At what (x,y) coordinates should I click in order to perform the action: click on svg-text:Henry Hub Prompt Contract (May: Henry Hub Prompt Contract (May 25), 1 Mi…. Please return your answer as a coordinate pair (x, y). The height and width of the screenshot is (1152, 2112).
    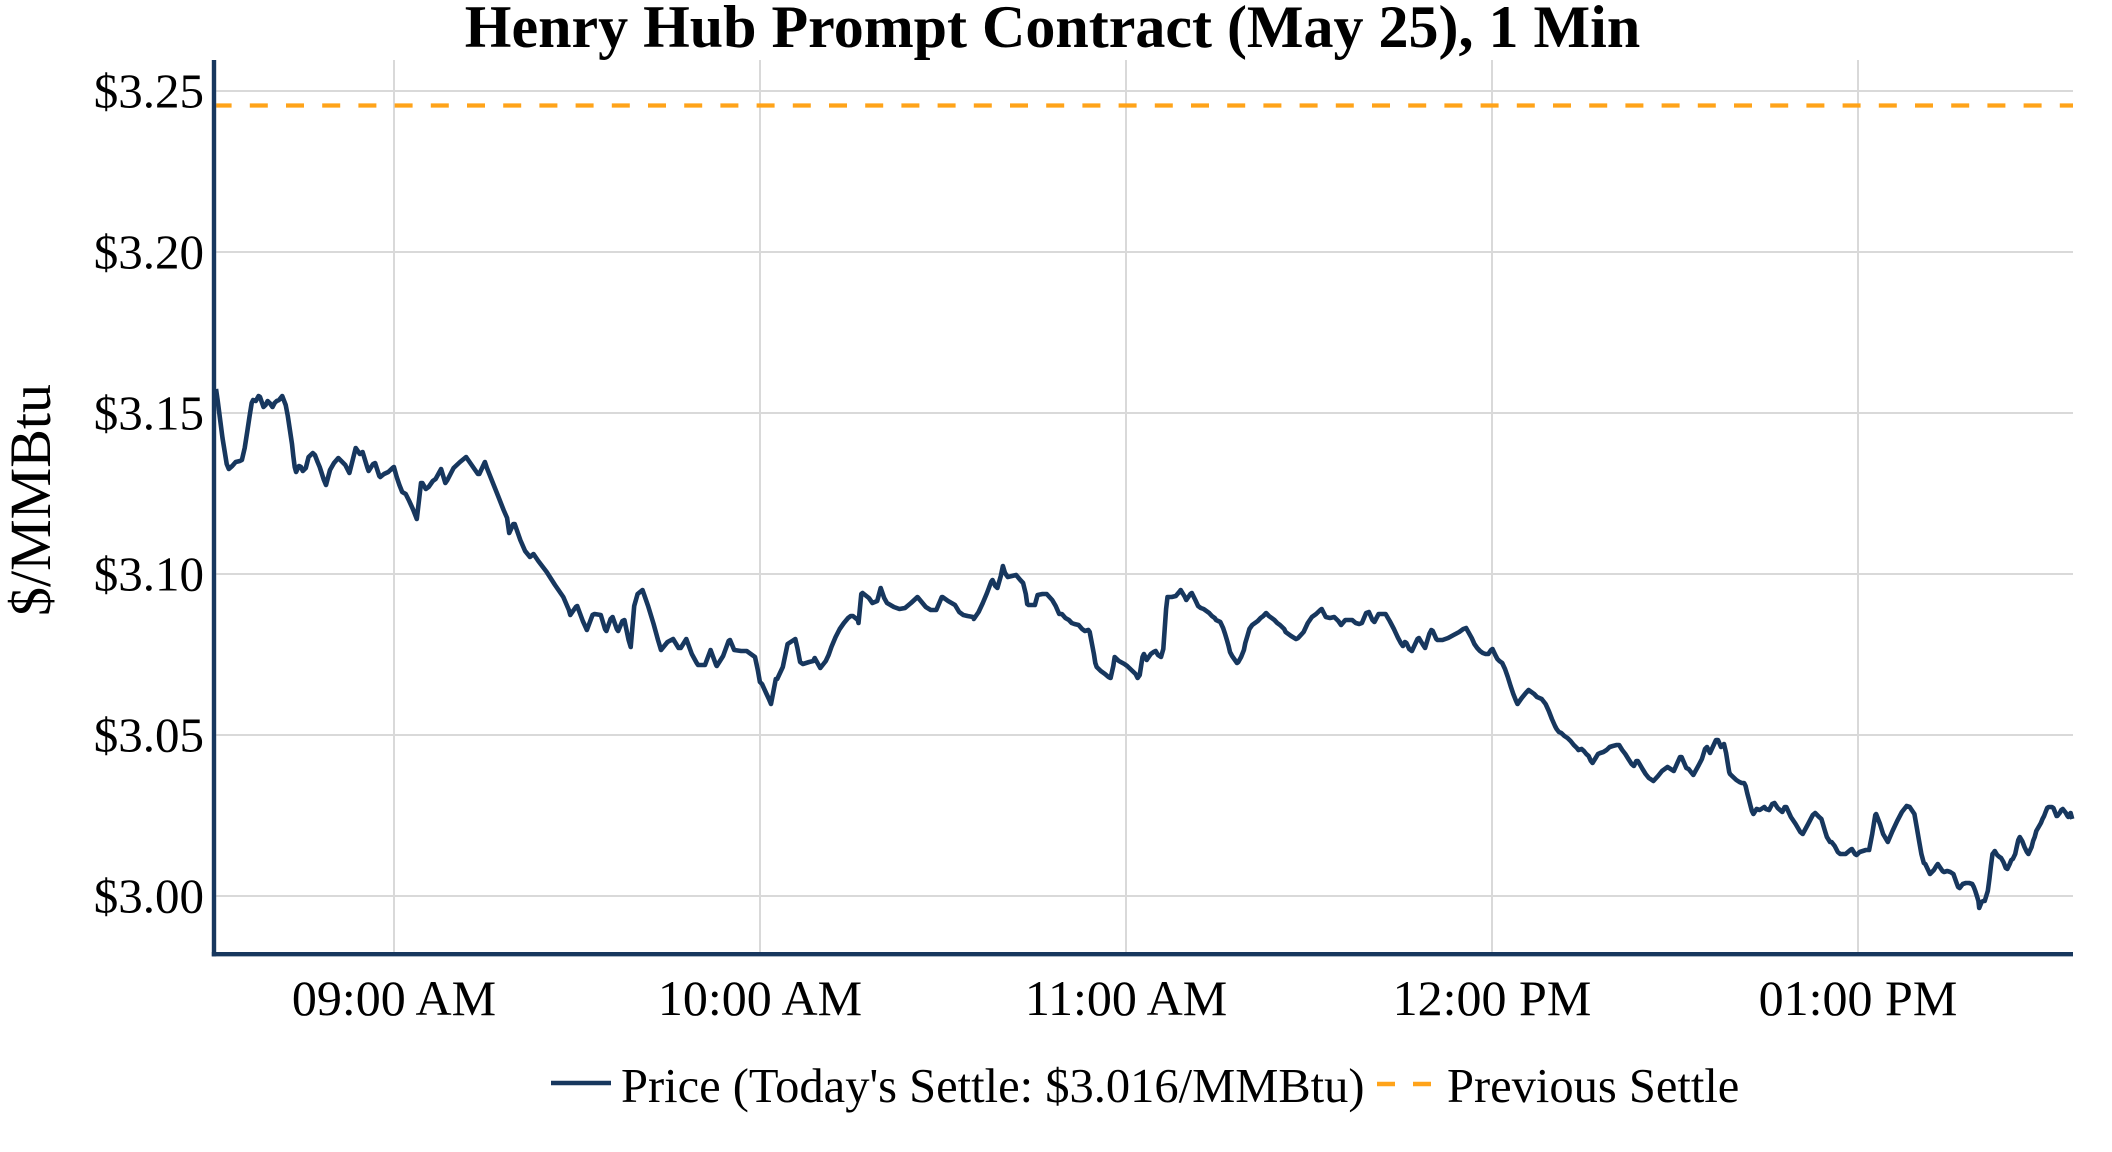
    Looking at the image, I should click on (1052, 30).